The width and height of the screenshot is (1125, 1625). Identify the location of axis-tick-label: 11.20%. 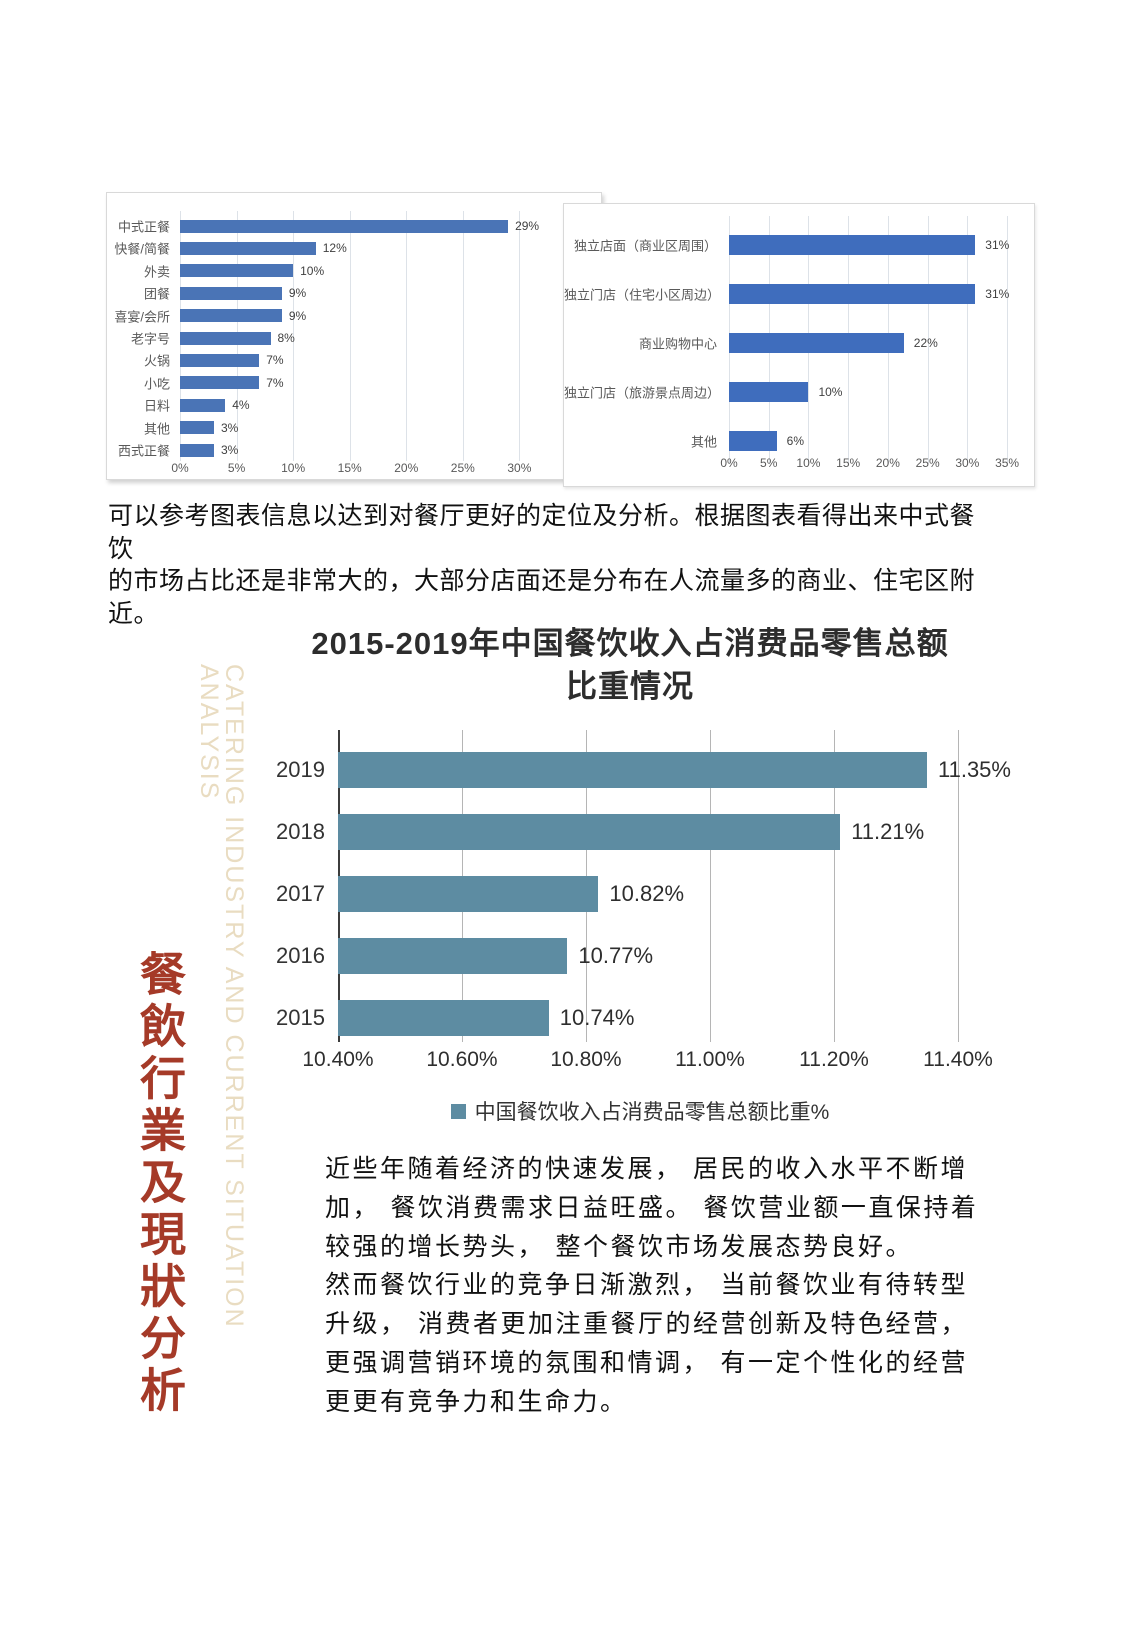
(834, 1059).